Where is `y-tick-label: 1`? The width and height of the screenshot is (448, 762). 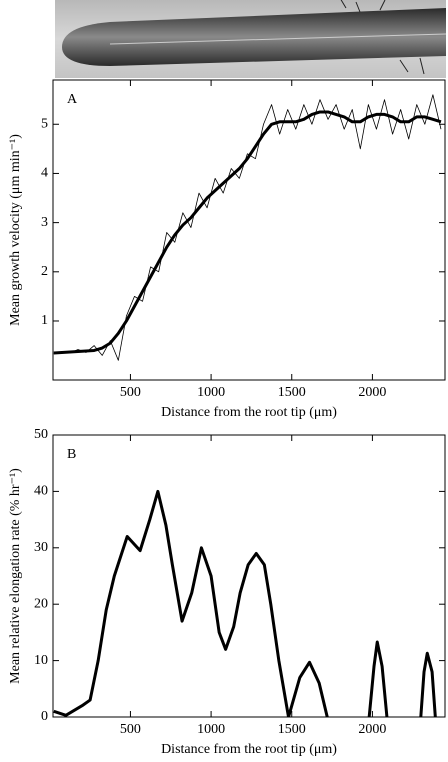 y-tick-label: 1 is located at coordinates (44, 320).